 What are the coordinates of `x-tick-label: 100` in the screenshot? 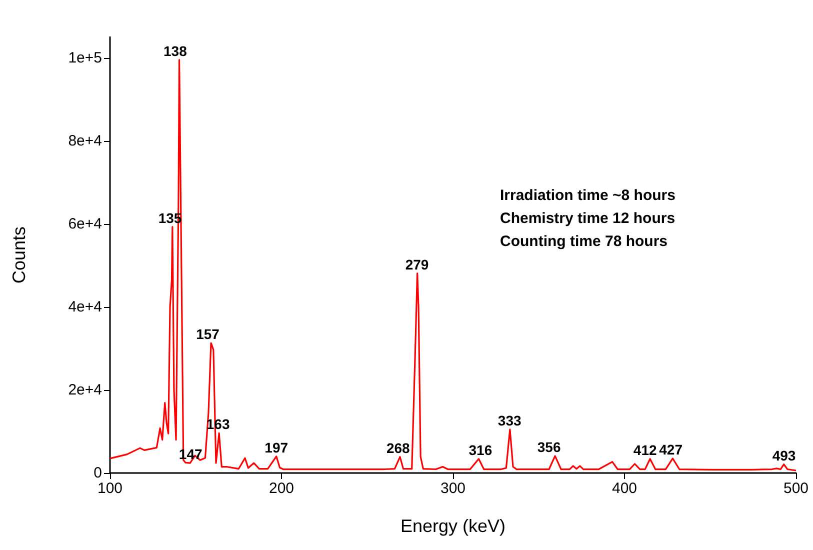 It's located at (110, 488).